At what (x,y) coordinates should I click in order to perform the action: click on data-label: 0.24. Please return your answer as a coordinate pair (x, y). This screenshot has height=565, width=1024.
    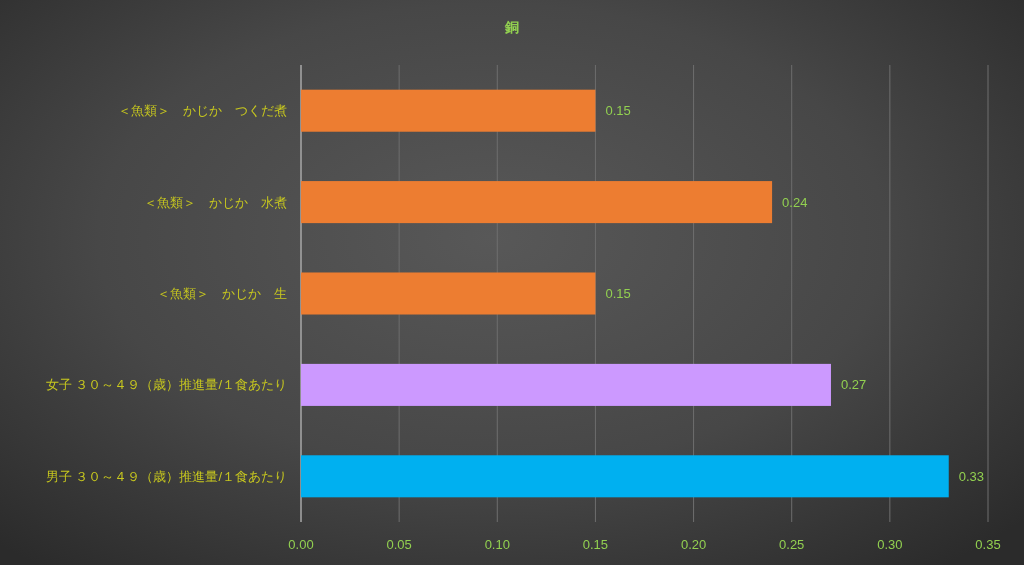
    Looking at the image, I should click on (795, 202).